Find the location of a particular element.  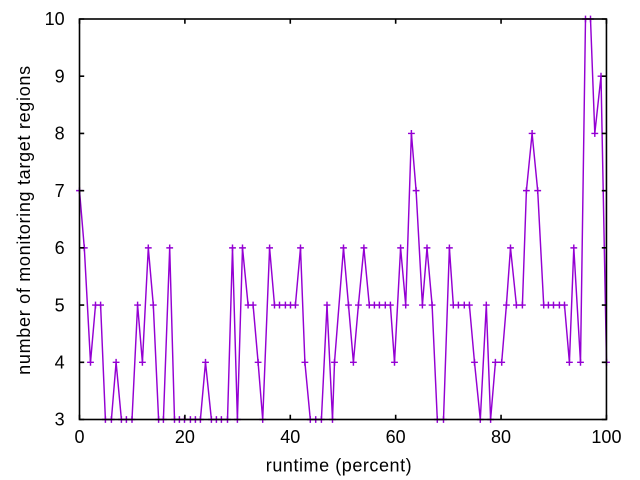

svg-text: 8 is located at coordinates (60, 134).